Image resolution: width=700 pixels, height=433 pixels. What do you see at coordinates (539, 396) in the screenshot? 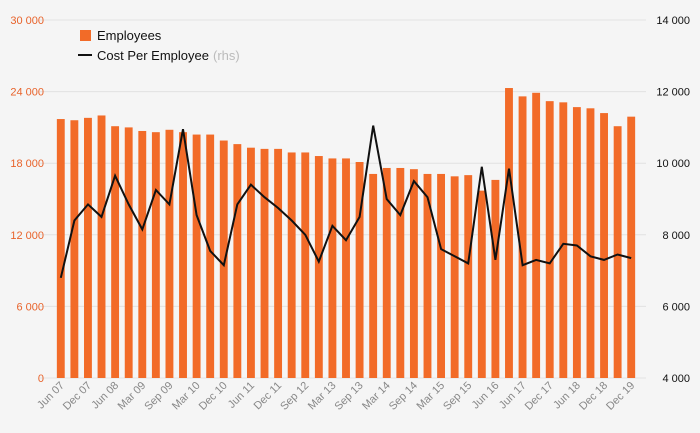
I see `x-tick-label: Dec 17` at bounding box center [539, 396].